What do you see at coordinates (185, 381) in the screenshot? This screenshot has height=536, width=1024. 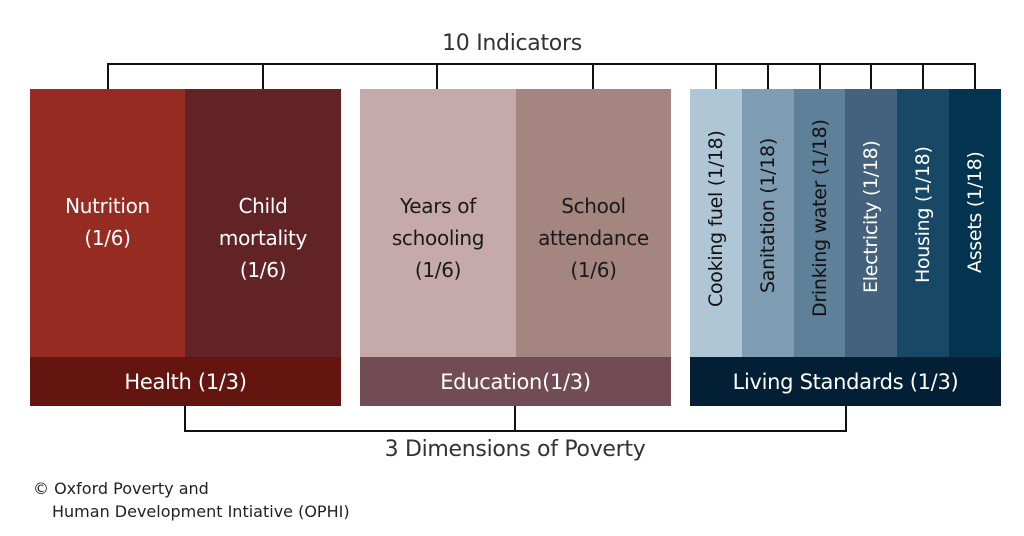 I see `health-band: Health (1/3)` at bounding box center [185, 381].